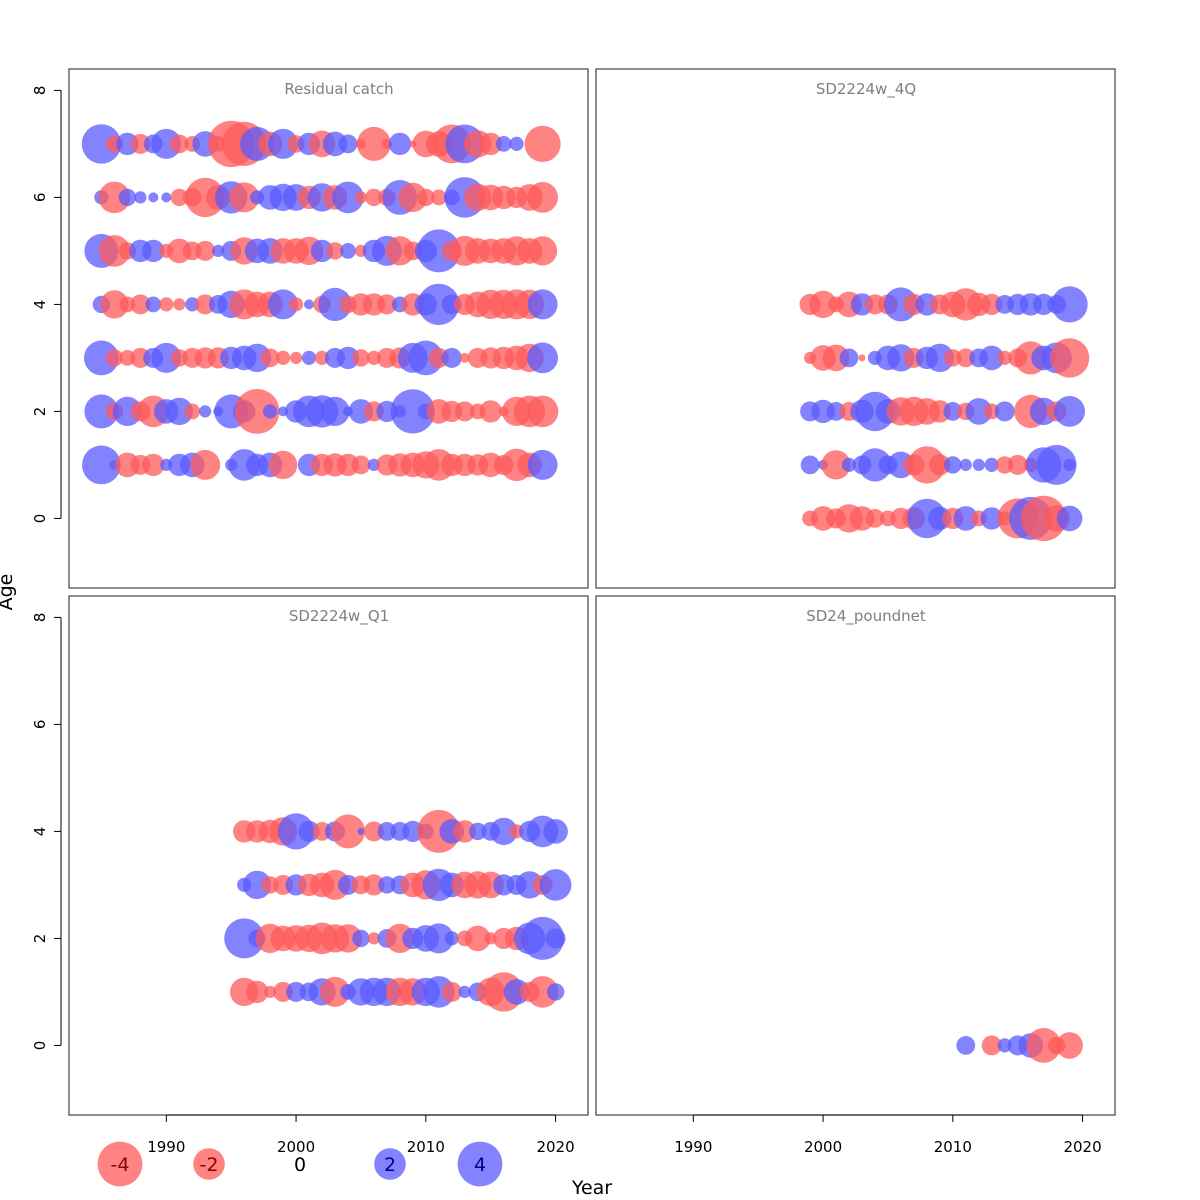 This screenshot has height=1200, width=1200. Describe the element at coordinates (300, 1164) in the screenshot. I see `bubble-size-legend: -4 -2 0 2 4` at that location.